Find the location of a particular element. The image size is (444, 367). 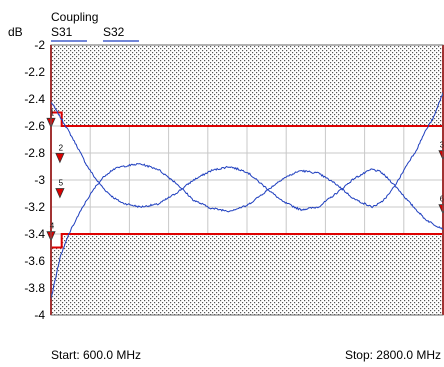

y-tick-label: -3.2 is located at coordinates (34, 207).